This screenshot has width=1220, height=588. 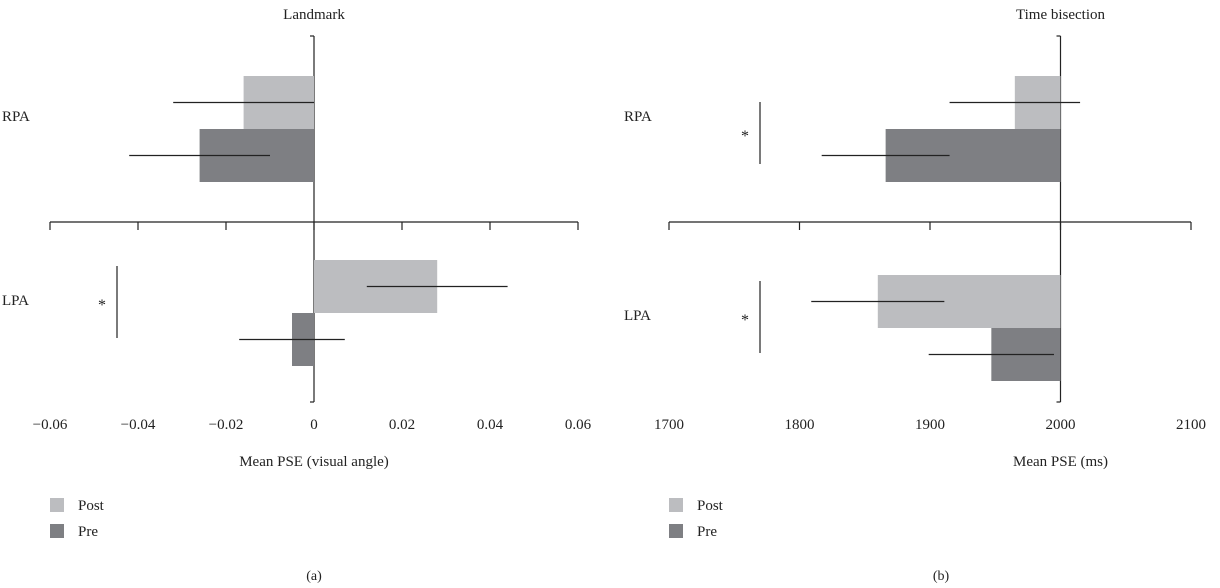 What do you see at coordinates (1191, 425) in the screenshot?
I see `x-tick-label: 2100` at bounding box center [1191, 425].